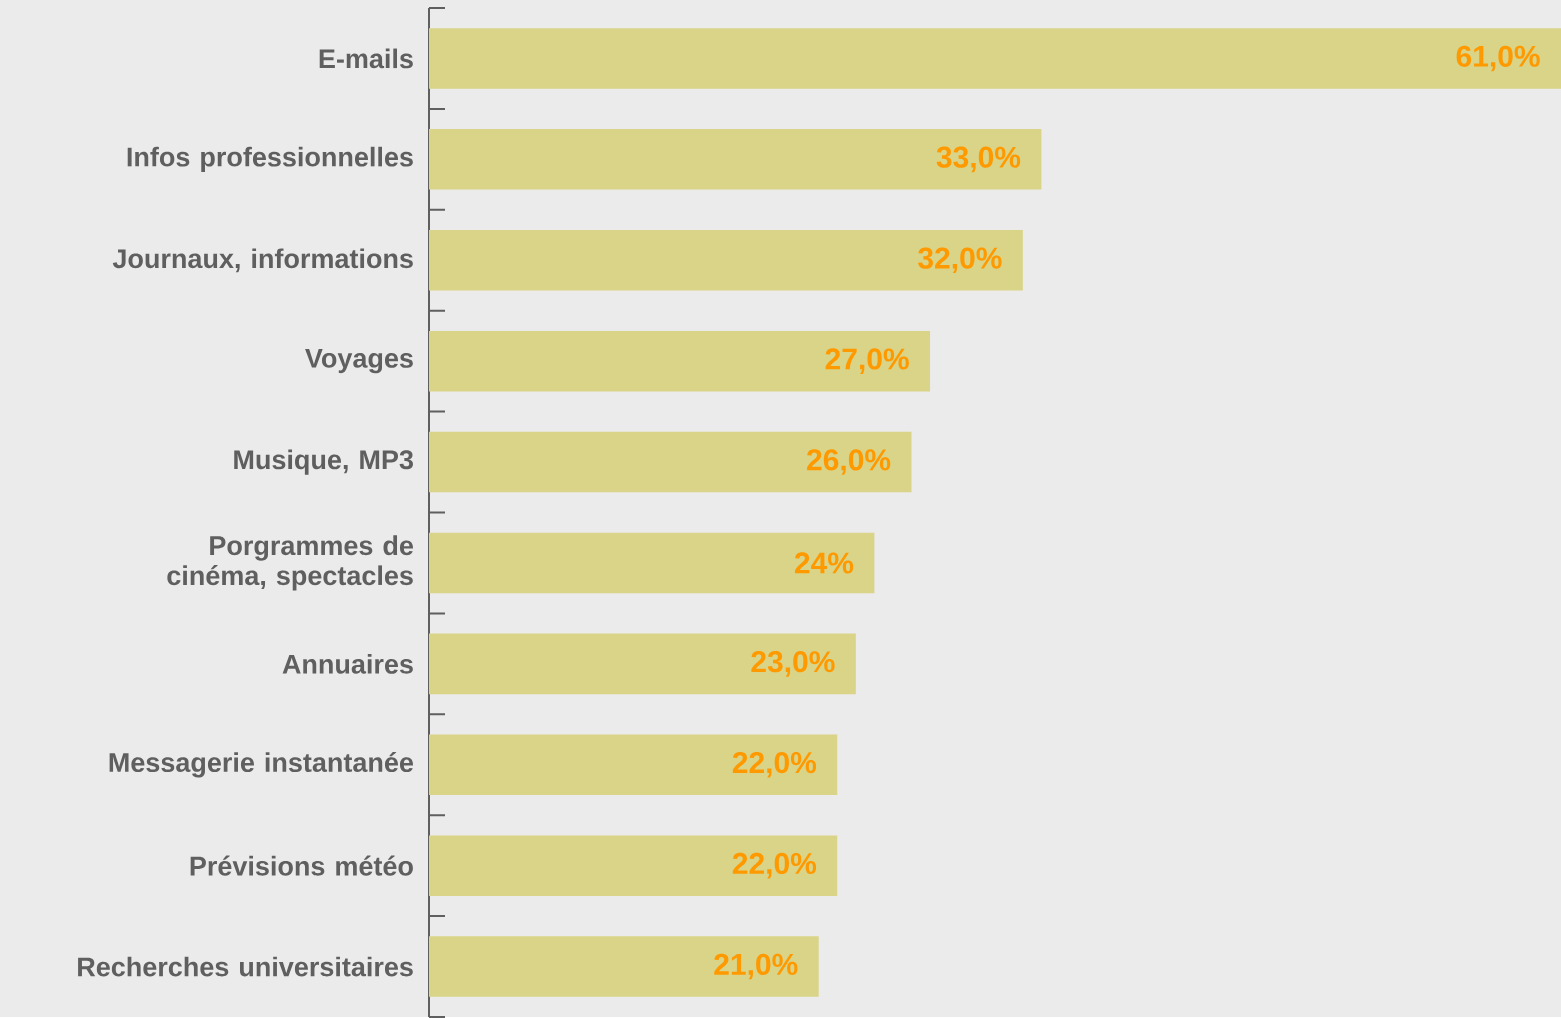 This screenshot has width=1561, height=1018. I want to click on data-label: 33,0%, so click(978, 159).